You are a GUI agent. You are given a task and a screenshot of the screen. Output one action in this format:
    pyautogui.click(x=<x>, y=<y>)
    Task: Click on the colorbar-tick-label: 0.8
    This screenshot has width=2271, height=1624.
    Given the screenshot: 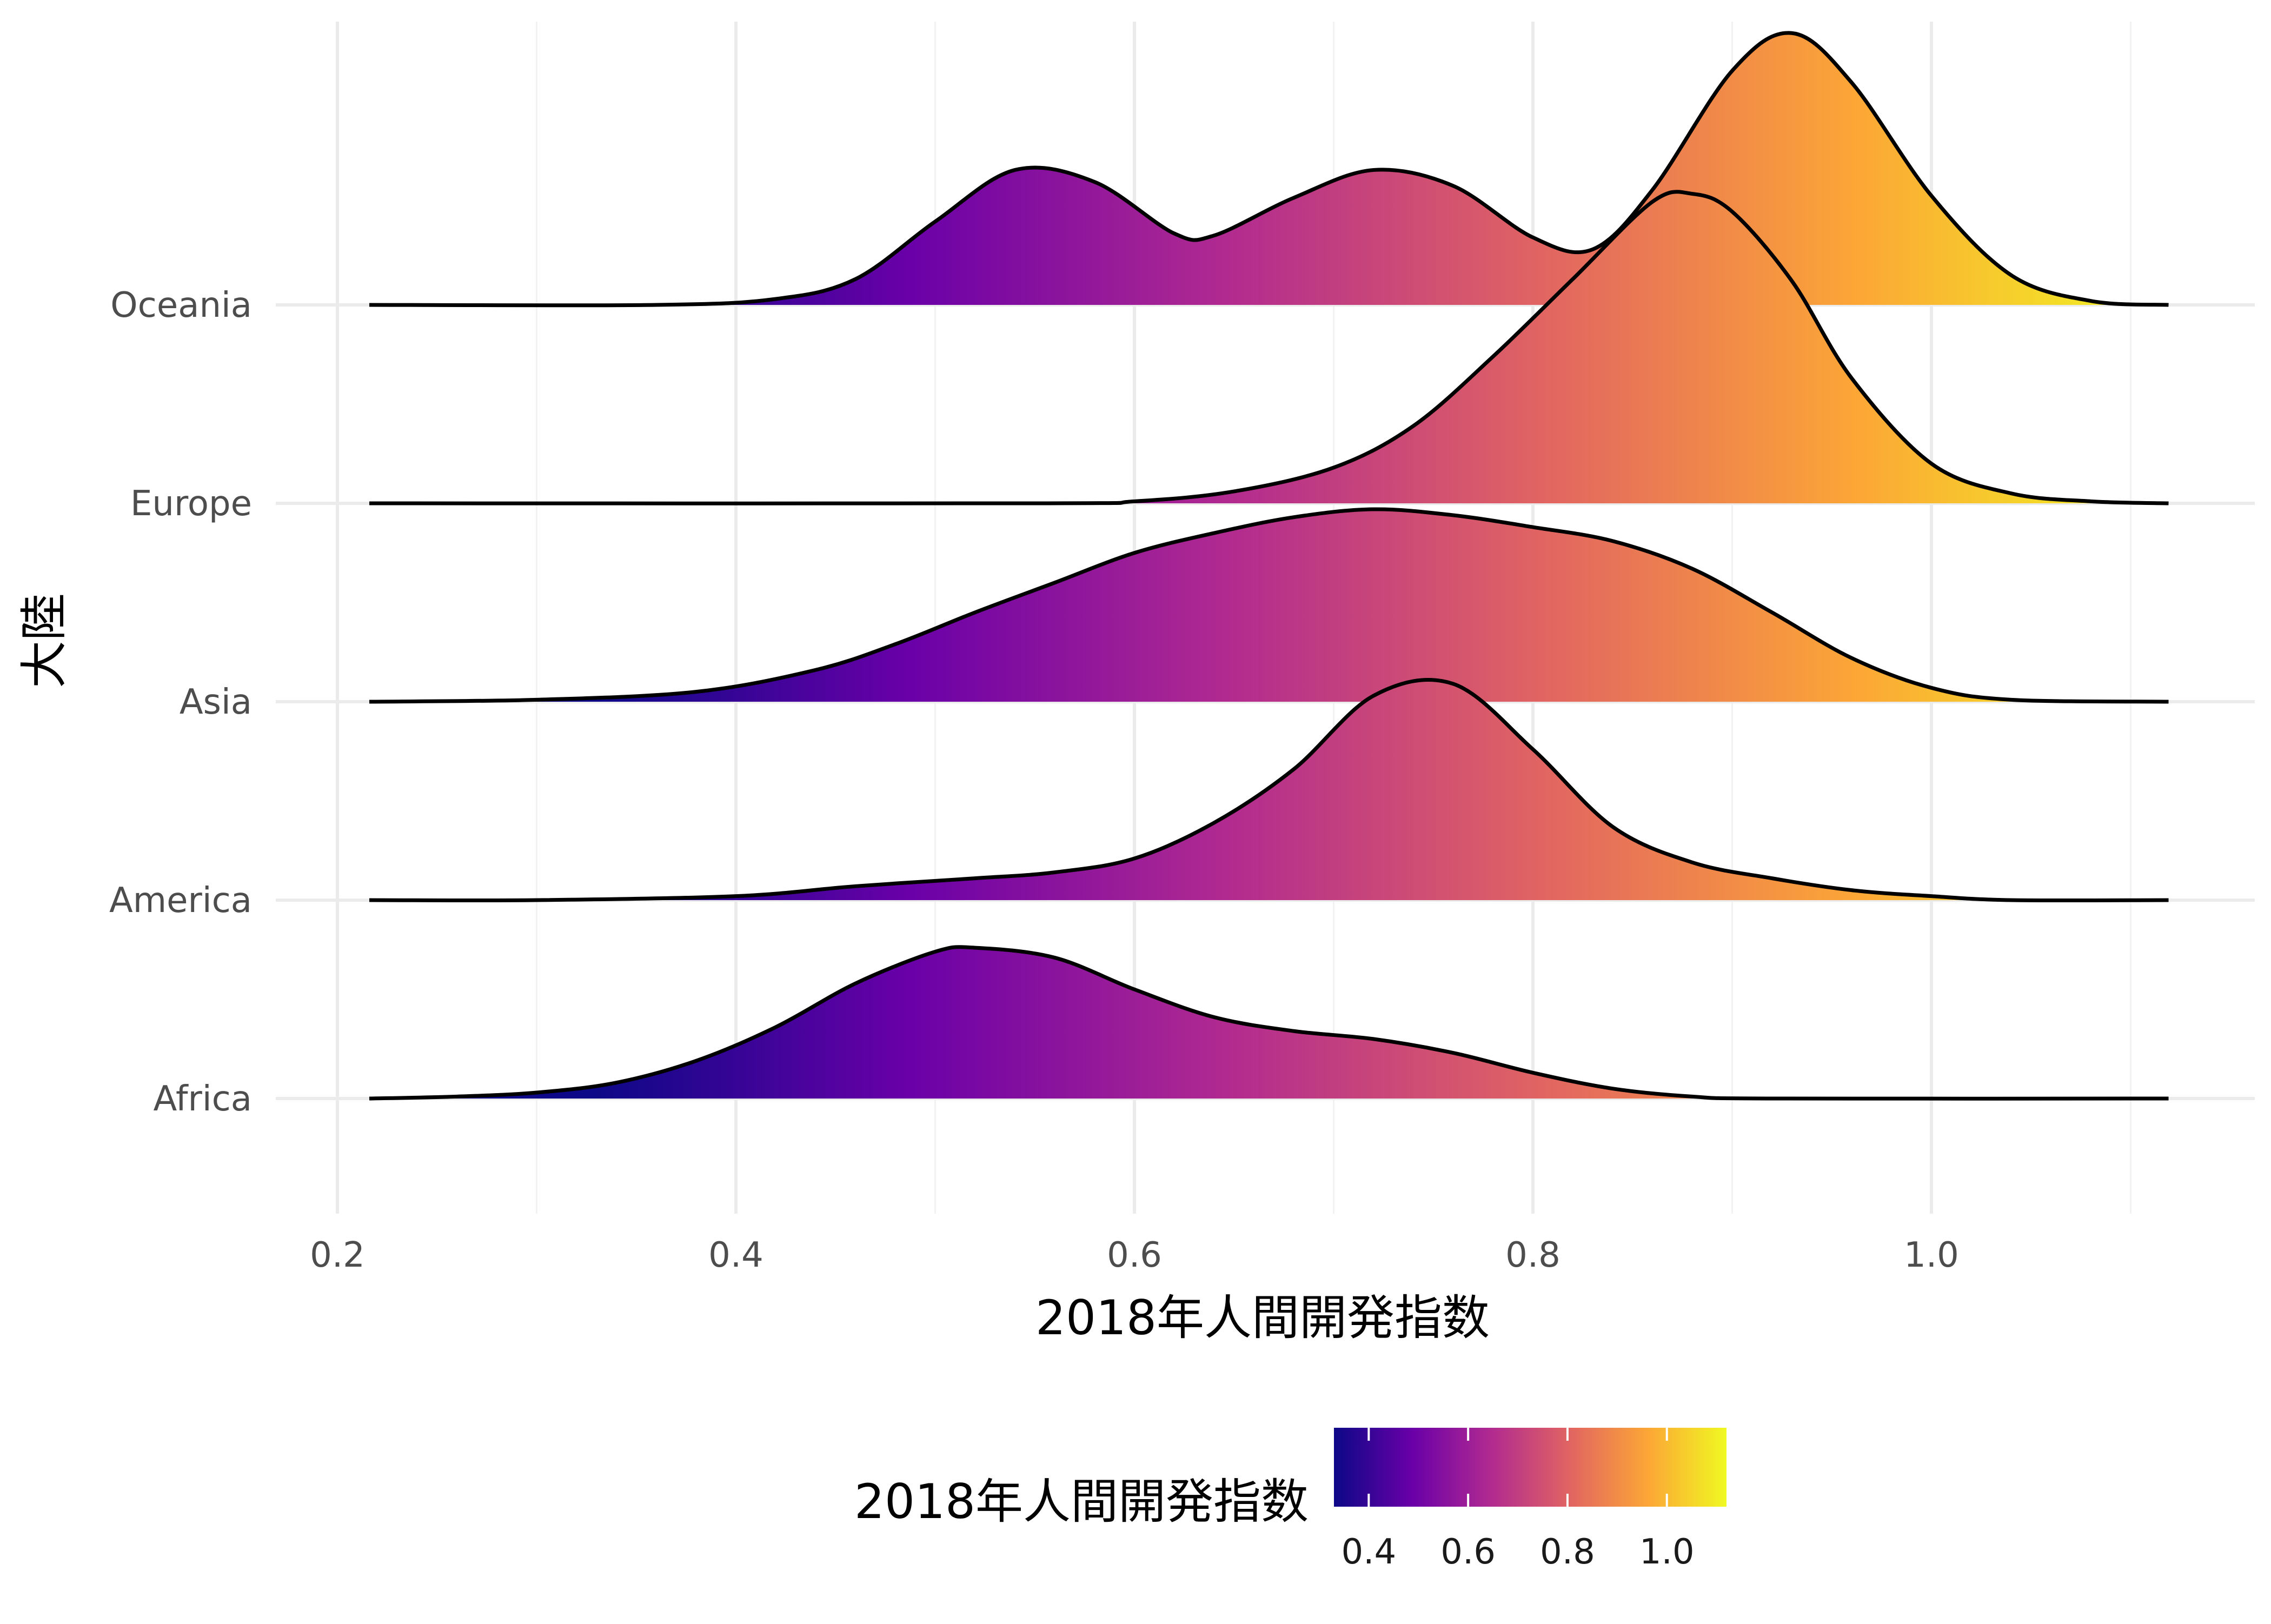 What is the action you would take?
    pyautogui.click(x=1568, y=1552)
    